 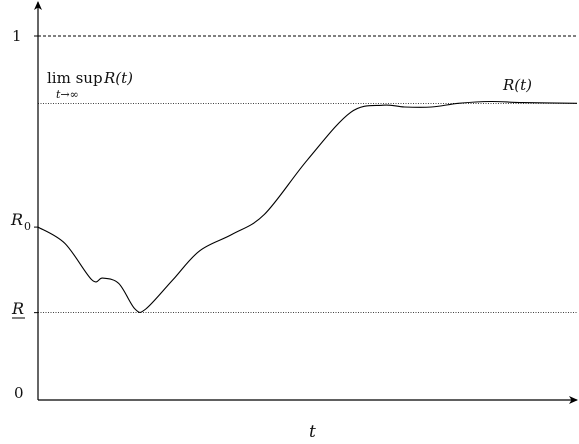 What do you see at coordinates (27, 226) in the screenshot?
I see `r0-subscript: 0` at bounding box center [27, 226].